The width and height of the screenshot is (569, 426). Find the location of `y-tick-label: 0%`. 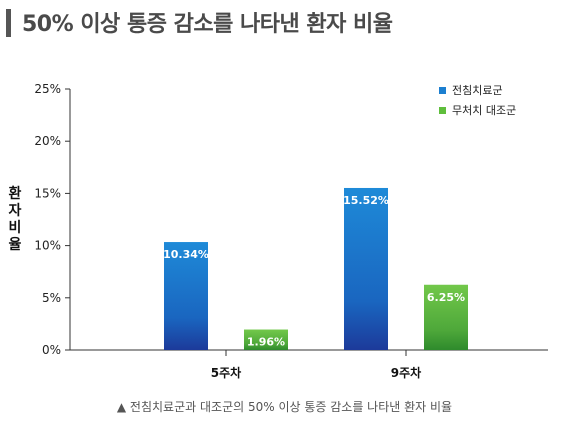

y-tick-label: 0% is located at coordinates (51, 350).